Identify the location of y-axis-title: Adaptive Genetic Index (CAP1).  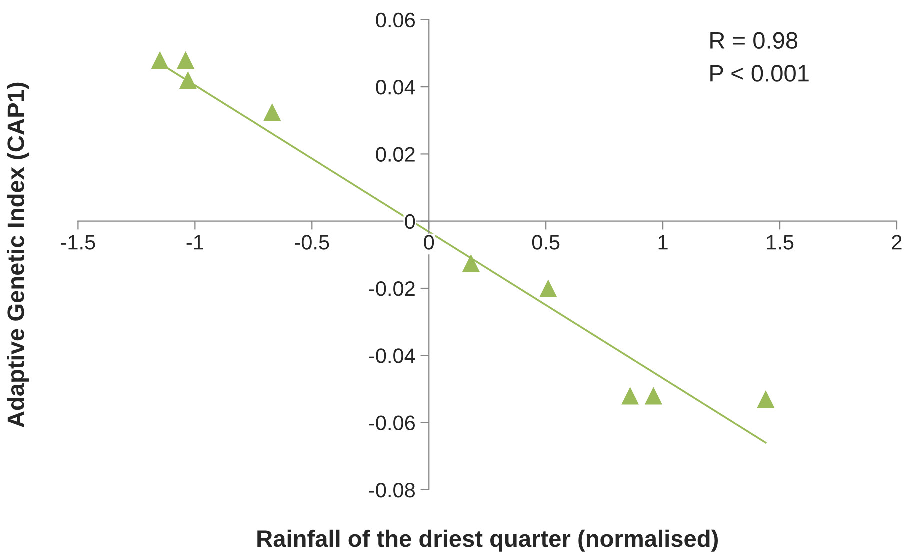
(18, 255).